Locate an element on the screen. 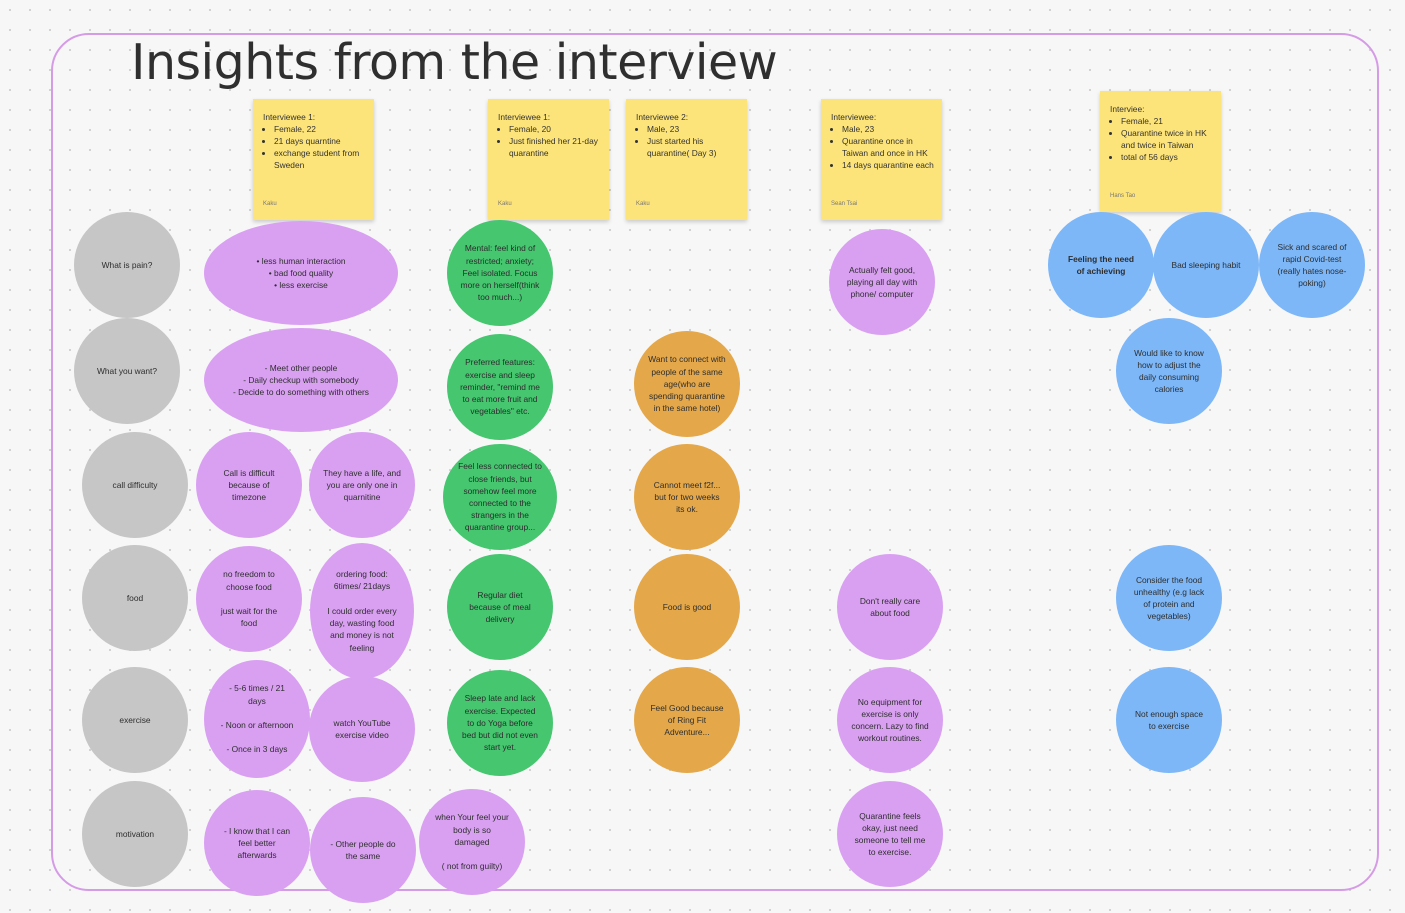 This screenshot has width=1405, height=913. sticky-item: Just finished her 21-day quarantine is located at coordinates (555, 147).